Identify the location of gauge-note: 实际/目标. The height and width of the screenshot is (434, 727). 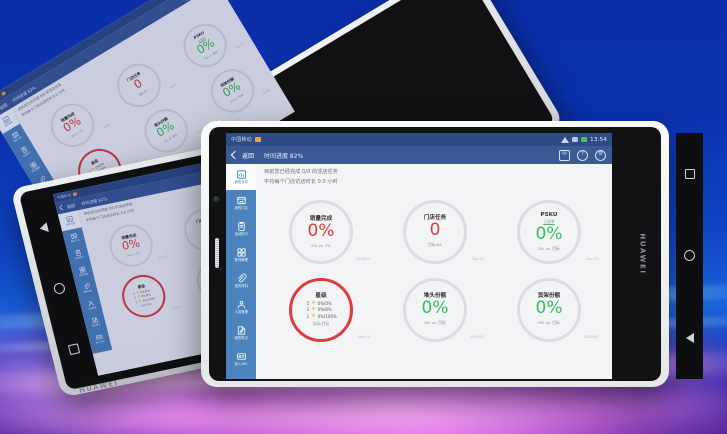
(321, 323).